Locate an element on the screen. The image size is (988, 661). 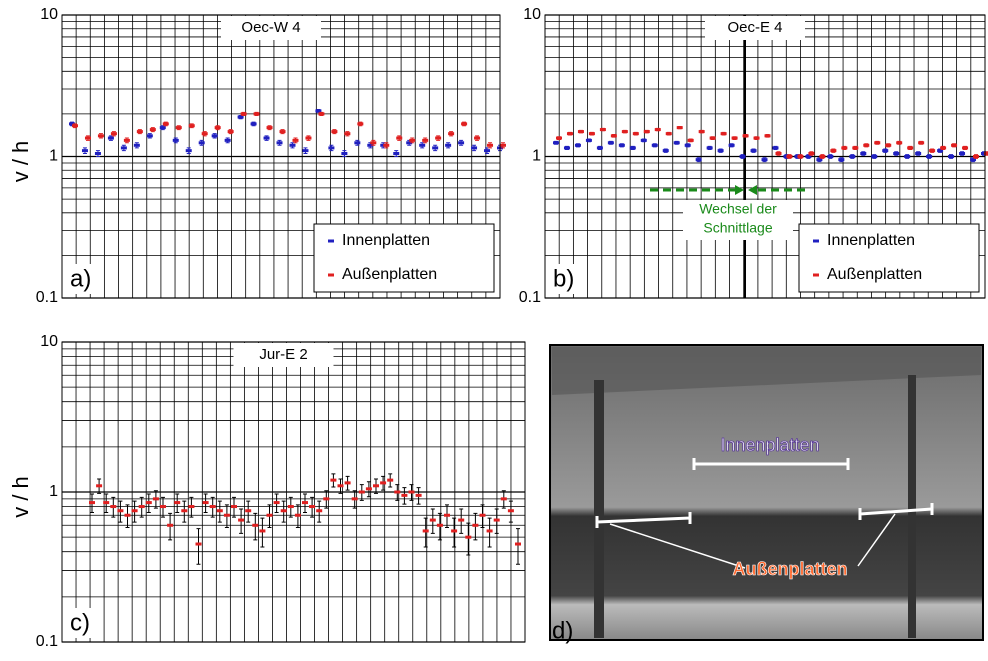
title-box is located at coordinates (755, 28).